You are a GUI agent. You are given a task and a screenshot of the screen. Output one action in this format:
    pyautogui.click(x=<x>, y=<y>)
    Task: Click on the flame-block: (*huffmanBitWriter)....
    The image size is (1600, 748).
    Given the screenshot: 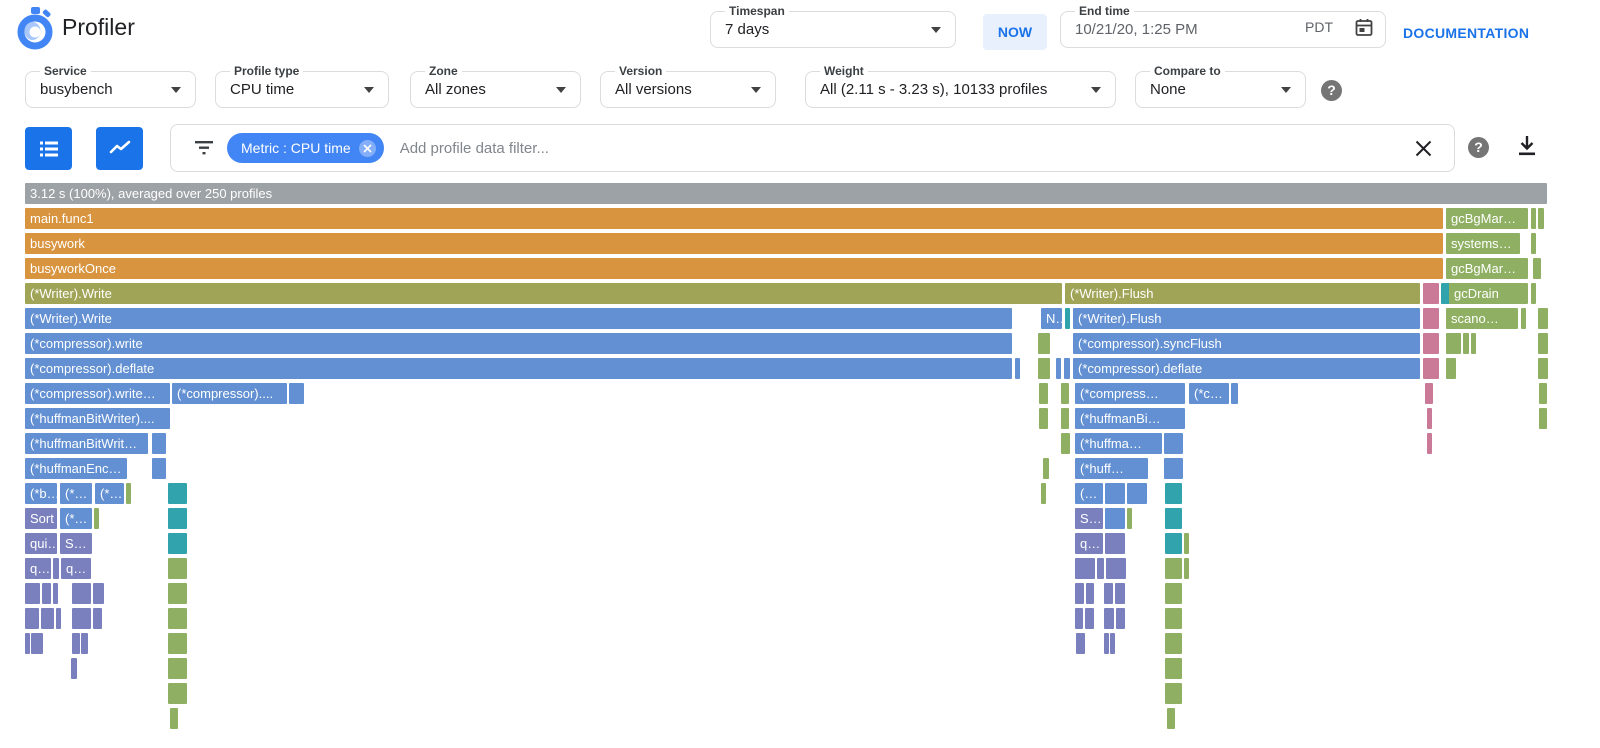 What is the action you would take?
    pyautogui.click(x=97, y=418)
    